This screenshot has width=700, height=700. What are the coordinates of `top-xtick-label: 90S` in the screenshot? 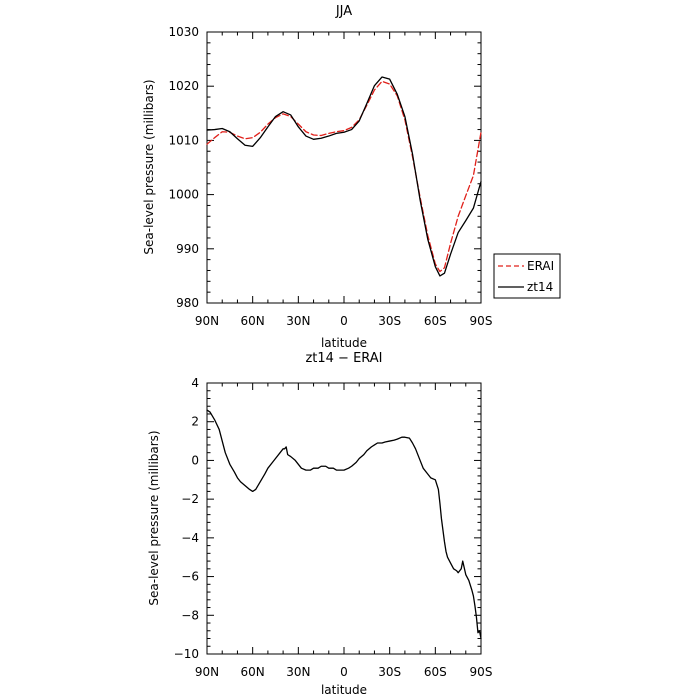 It's located at (481, 321).